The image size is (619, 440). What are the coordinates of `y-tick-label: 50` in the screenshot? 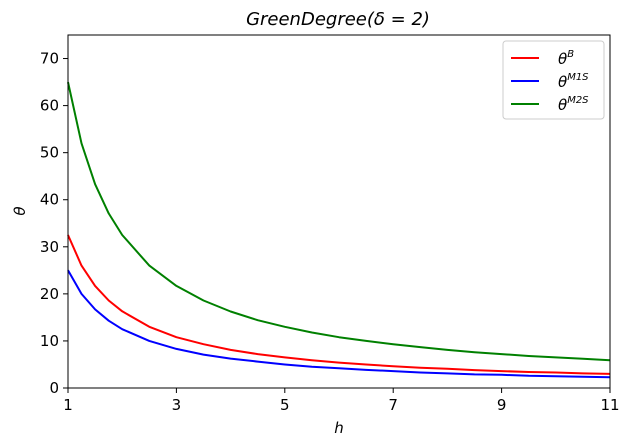 It's located at (49, 153).